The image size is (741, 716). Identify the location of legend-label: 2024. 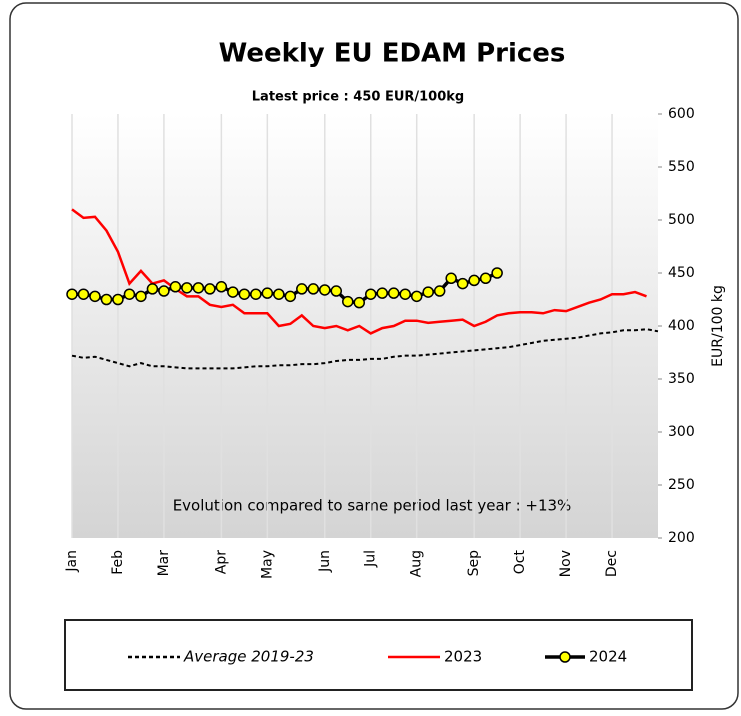
(608, 657).